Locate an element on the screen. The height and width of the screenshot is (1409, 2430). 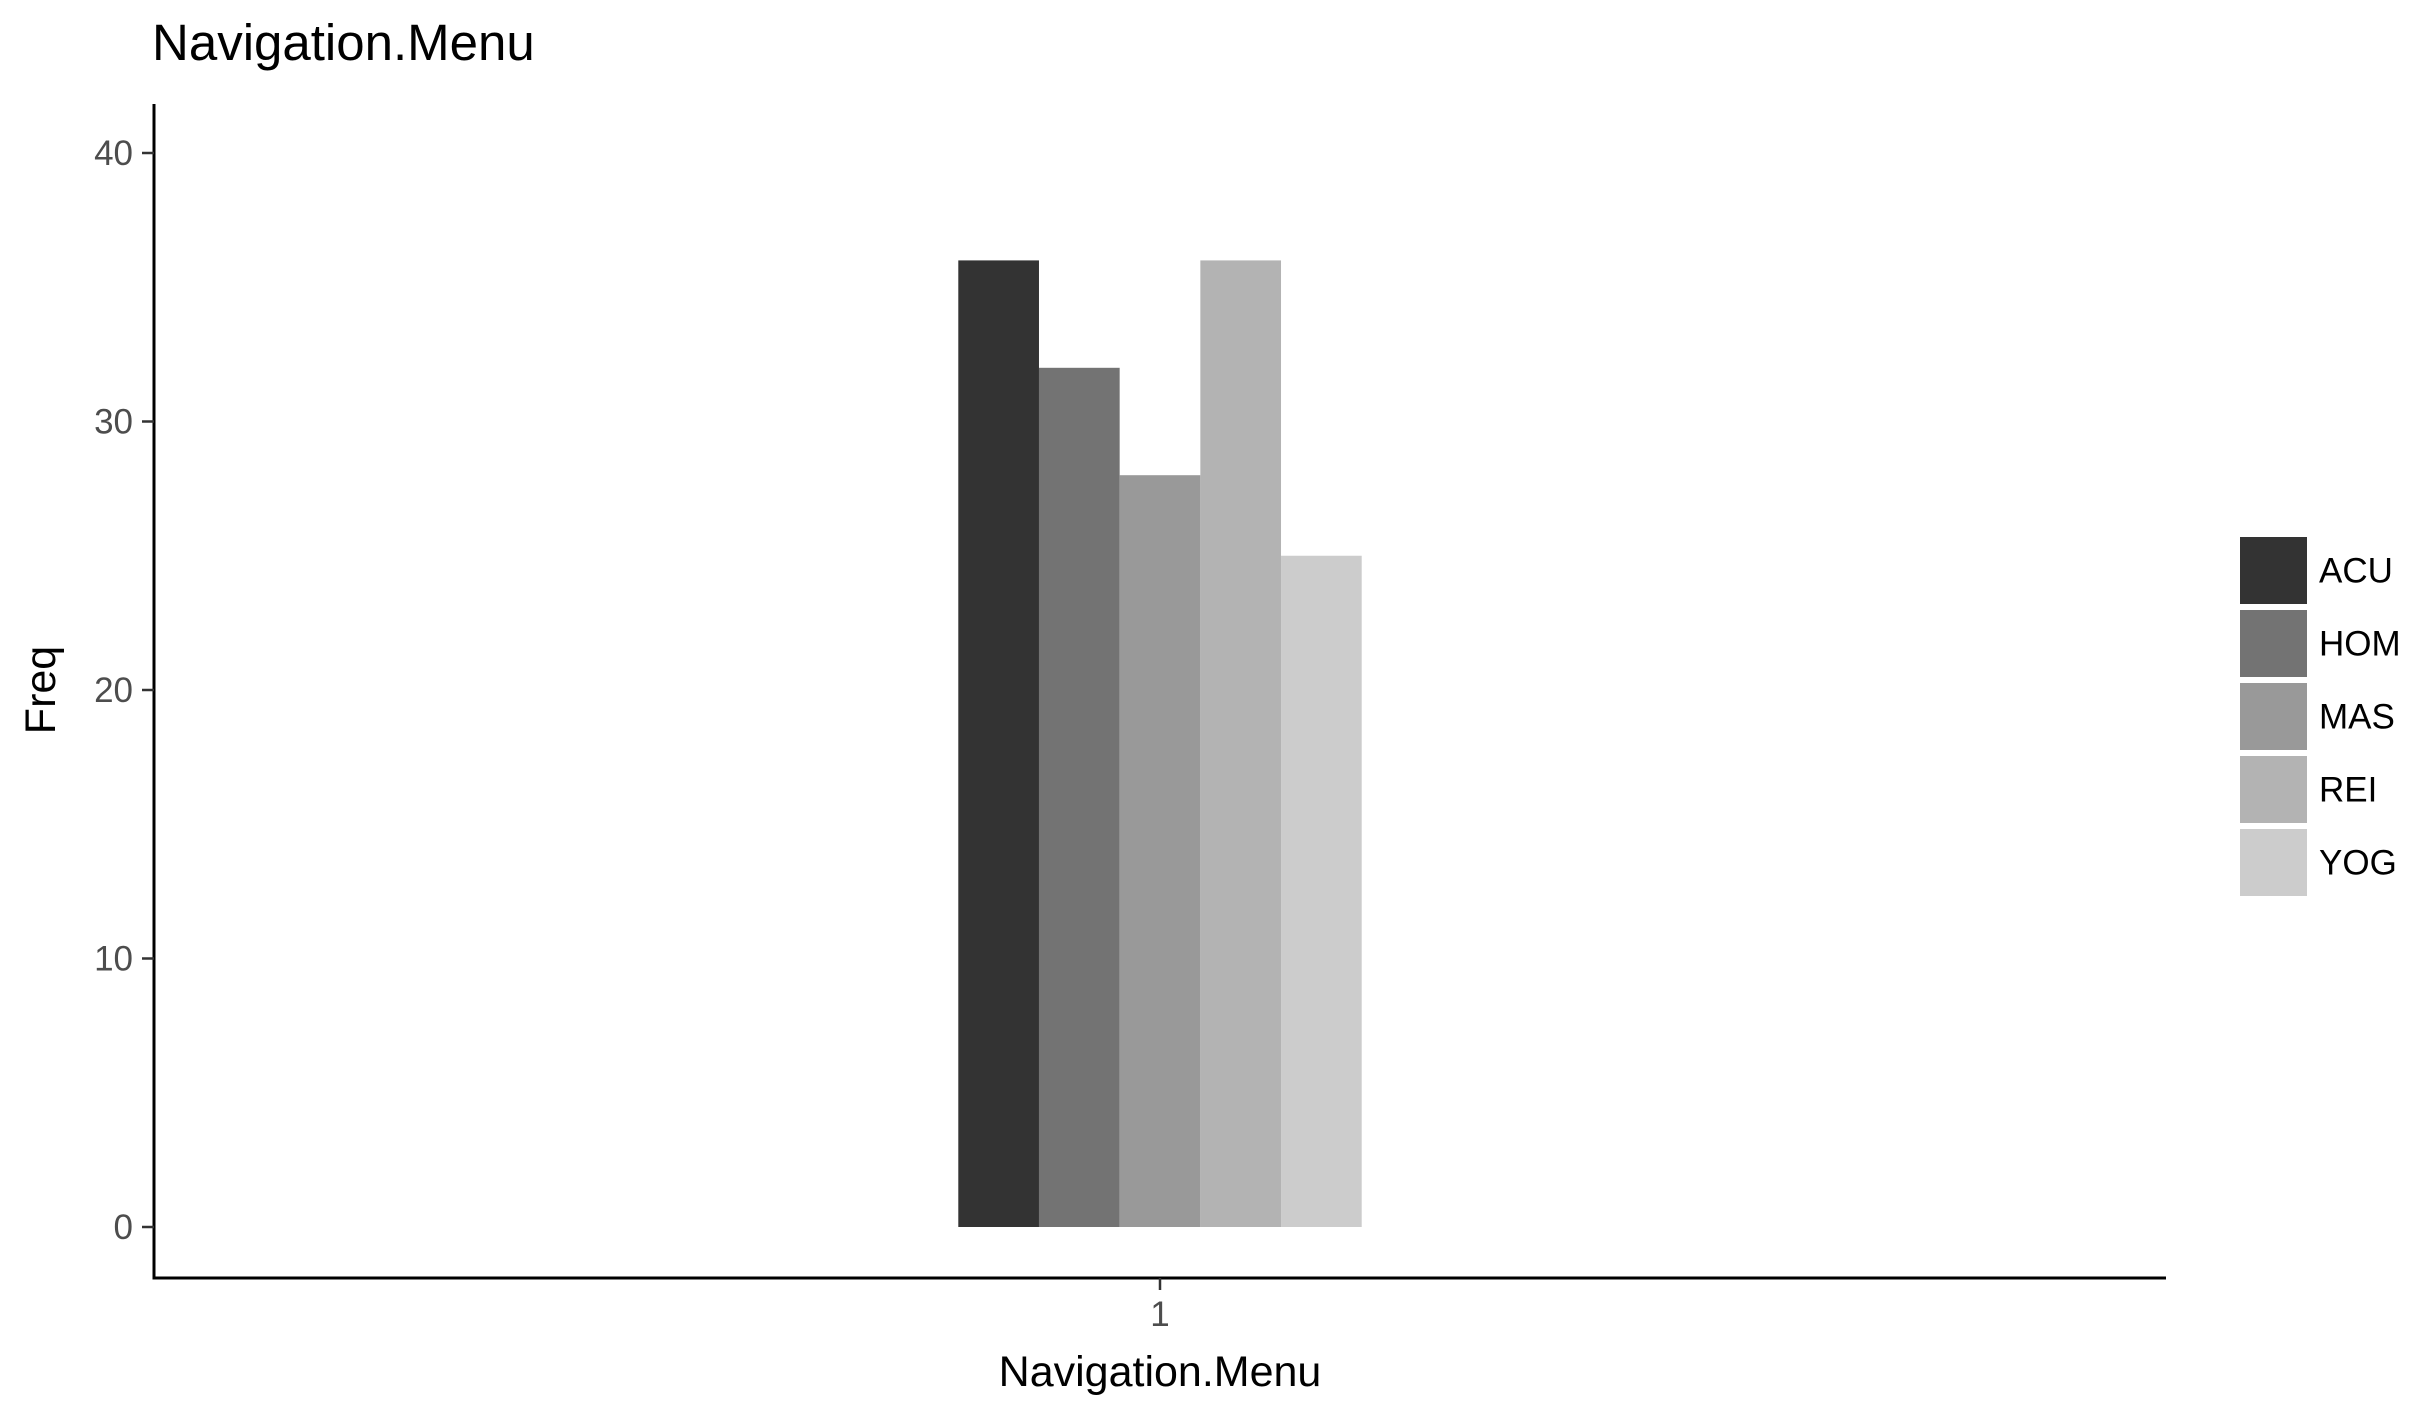
y-tick-label: 0 is located at coordinates (123, 1227).